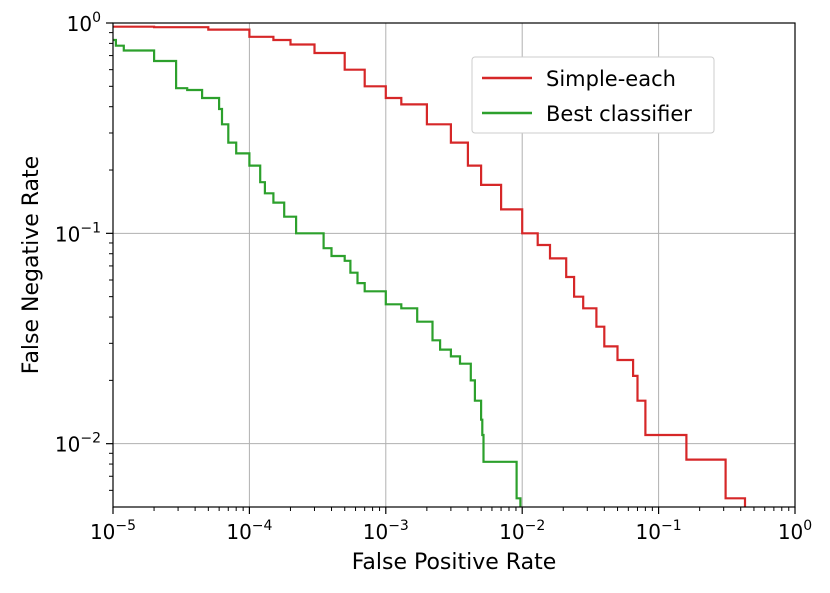  I want to click on legend-label-best-classifier: Best classifier, so click(619, 114).